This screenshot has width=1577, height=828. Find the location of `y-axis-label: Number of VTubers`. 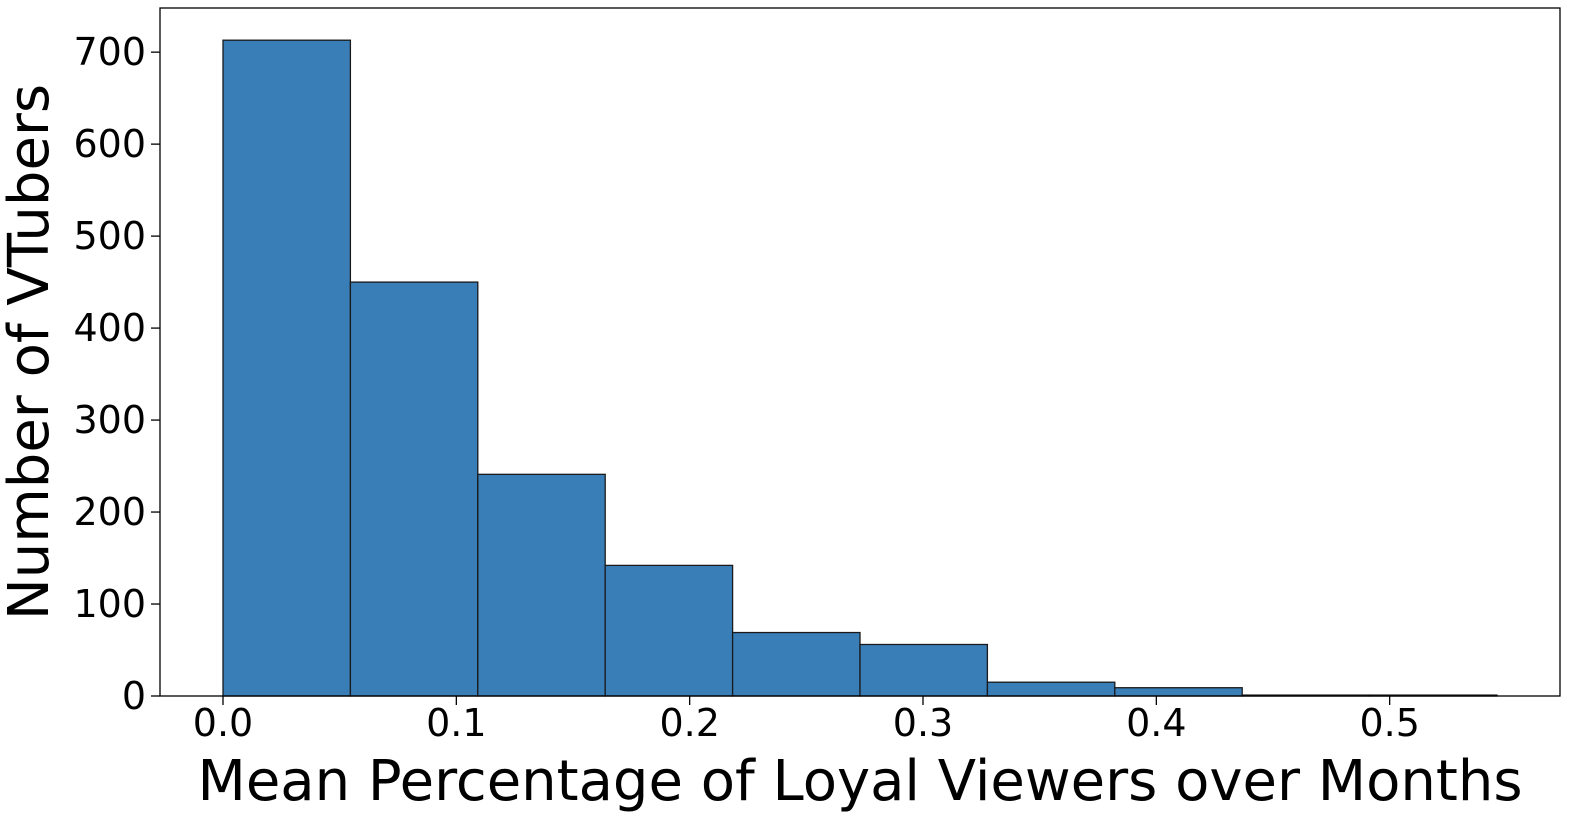

y-axis-label: Number of VTubers is located at coordinates (31, 352).